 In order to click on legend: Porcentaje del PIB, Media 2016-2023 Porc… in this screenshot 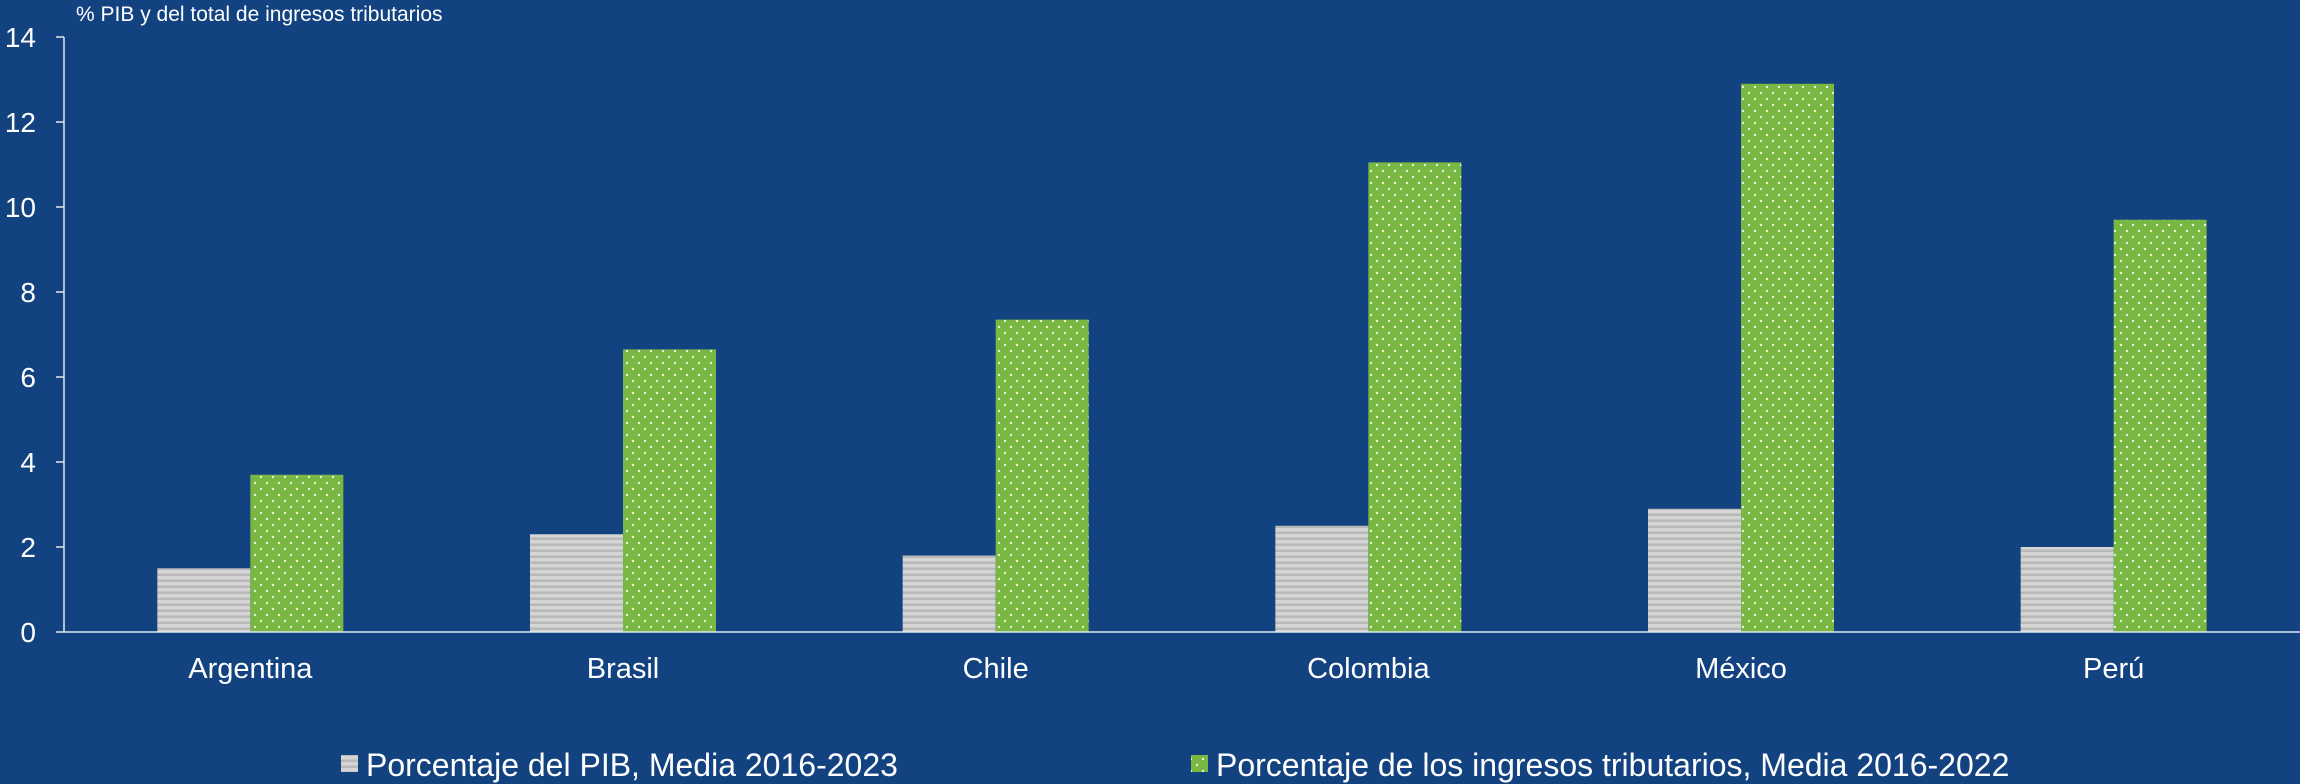, I will do `click(1175, 765)`.